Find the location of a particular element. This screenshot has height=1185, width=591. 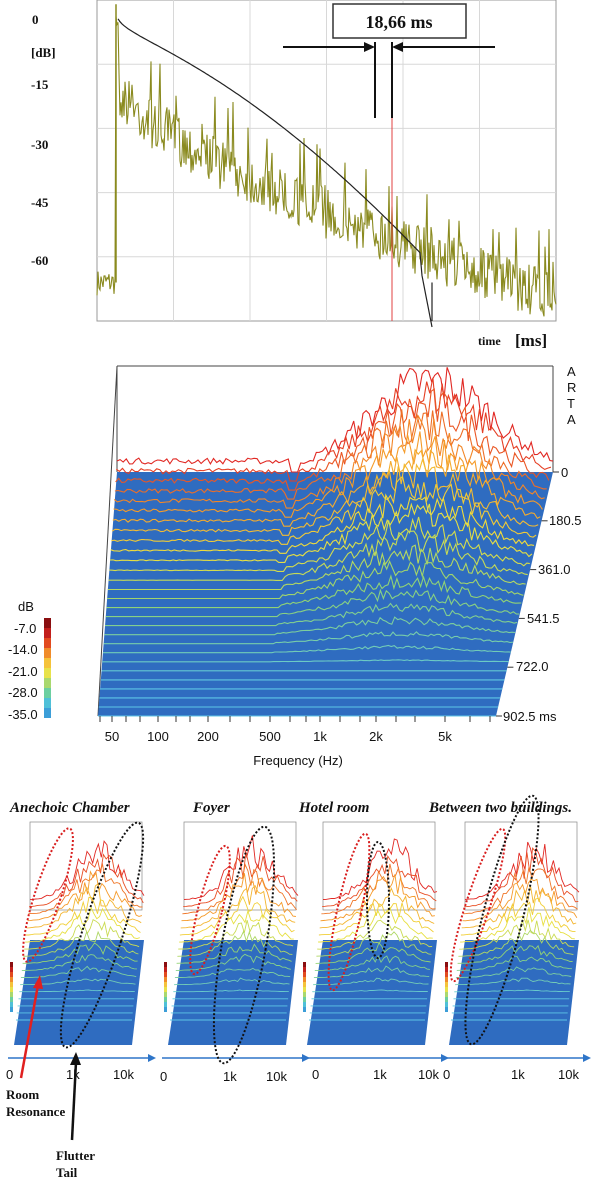

side-label: A R T A is located at coordinates (571, 395).